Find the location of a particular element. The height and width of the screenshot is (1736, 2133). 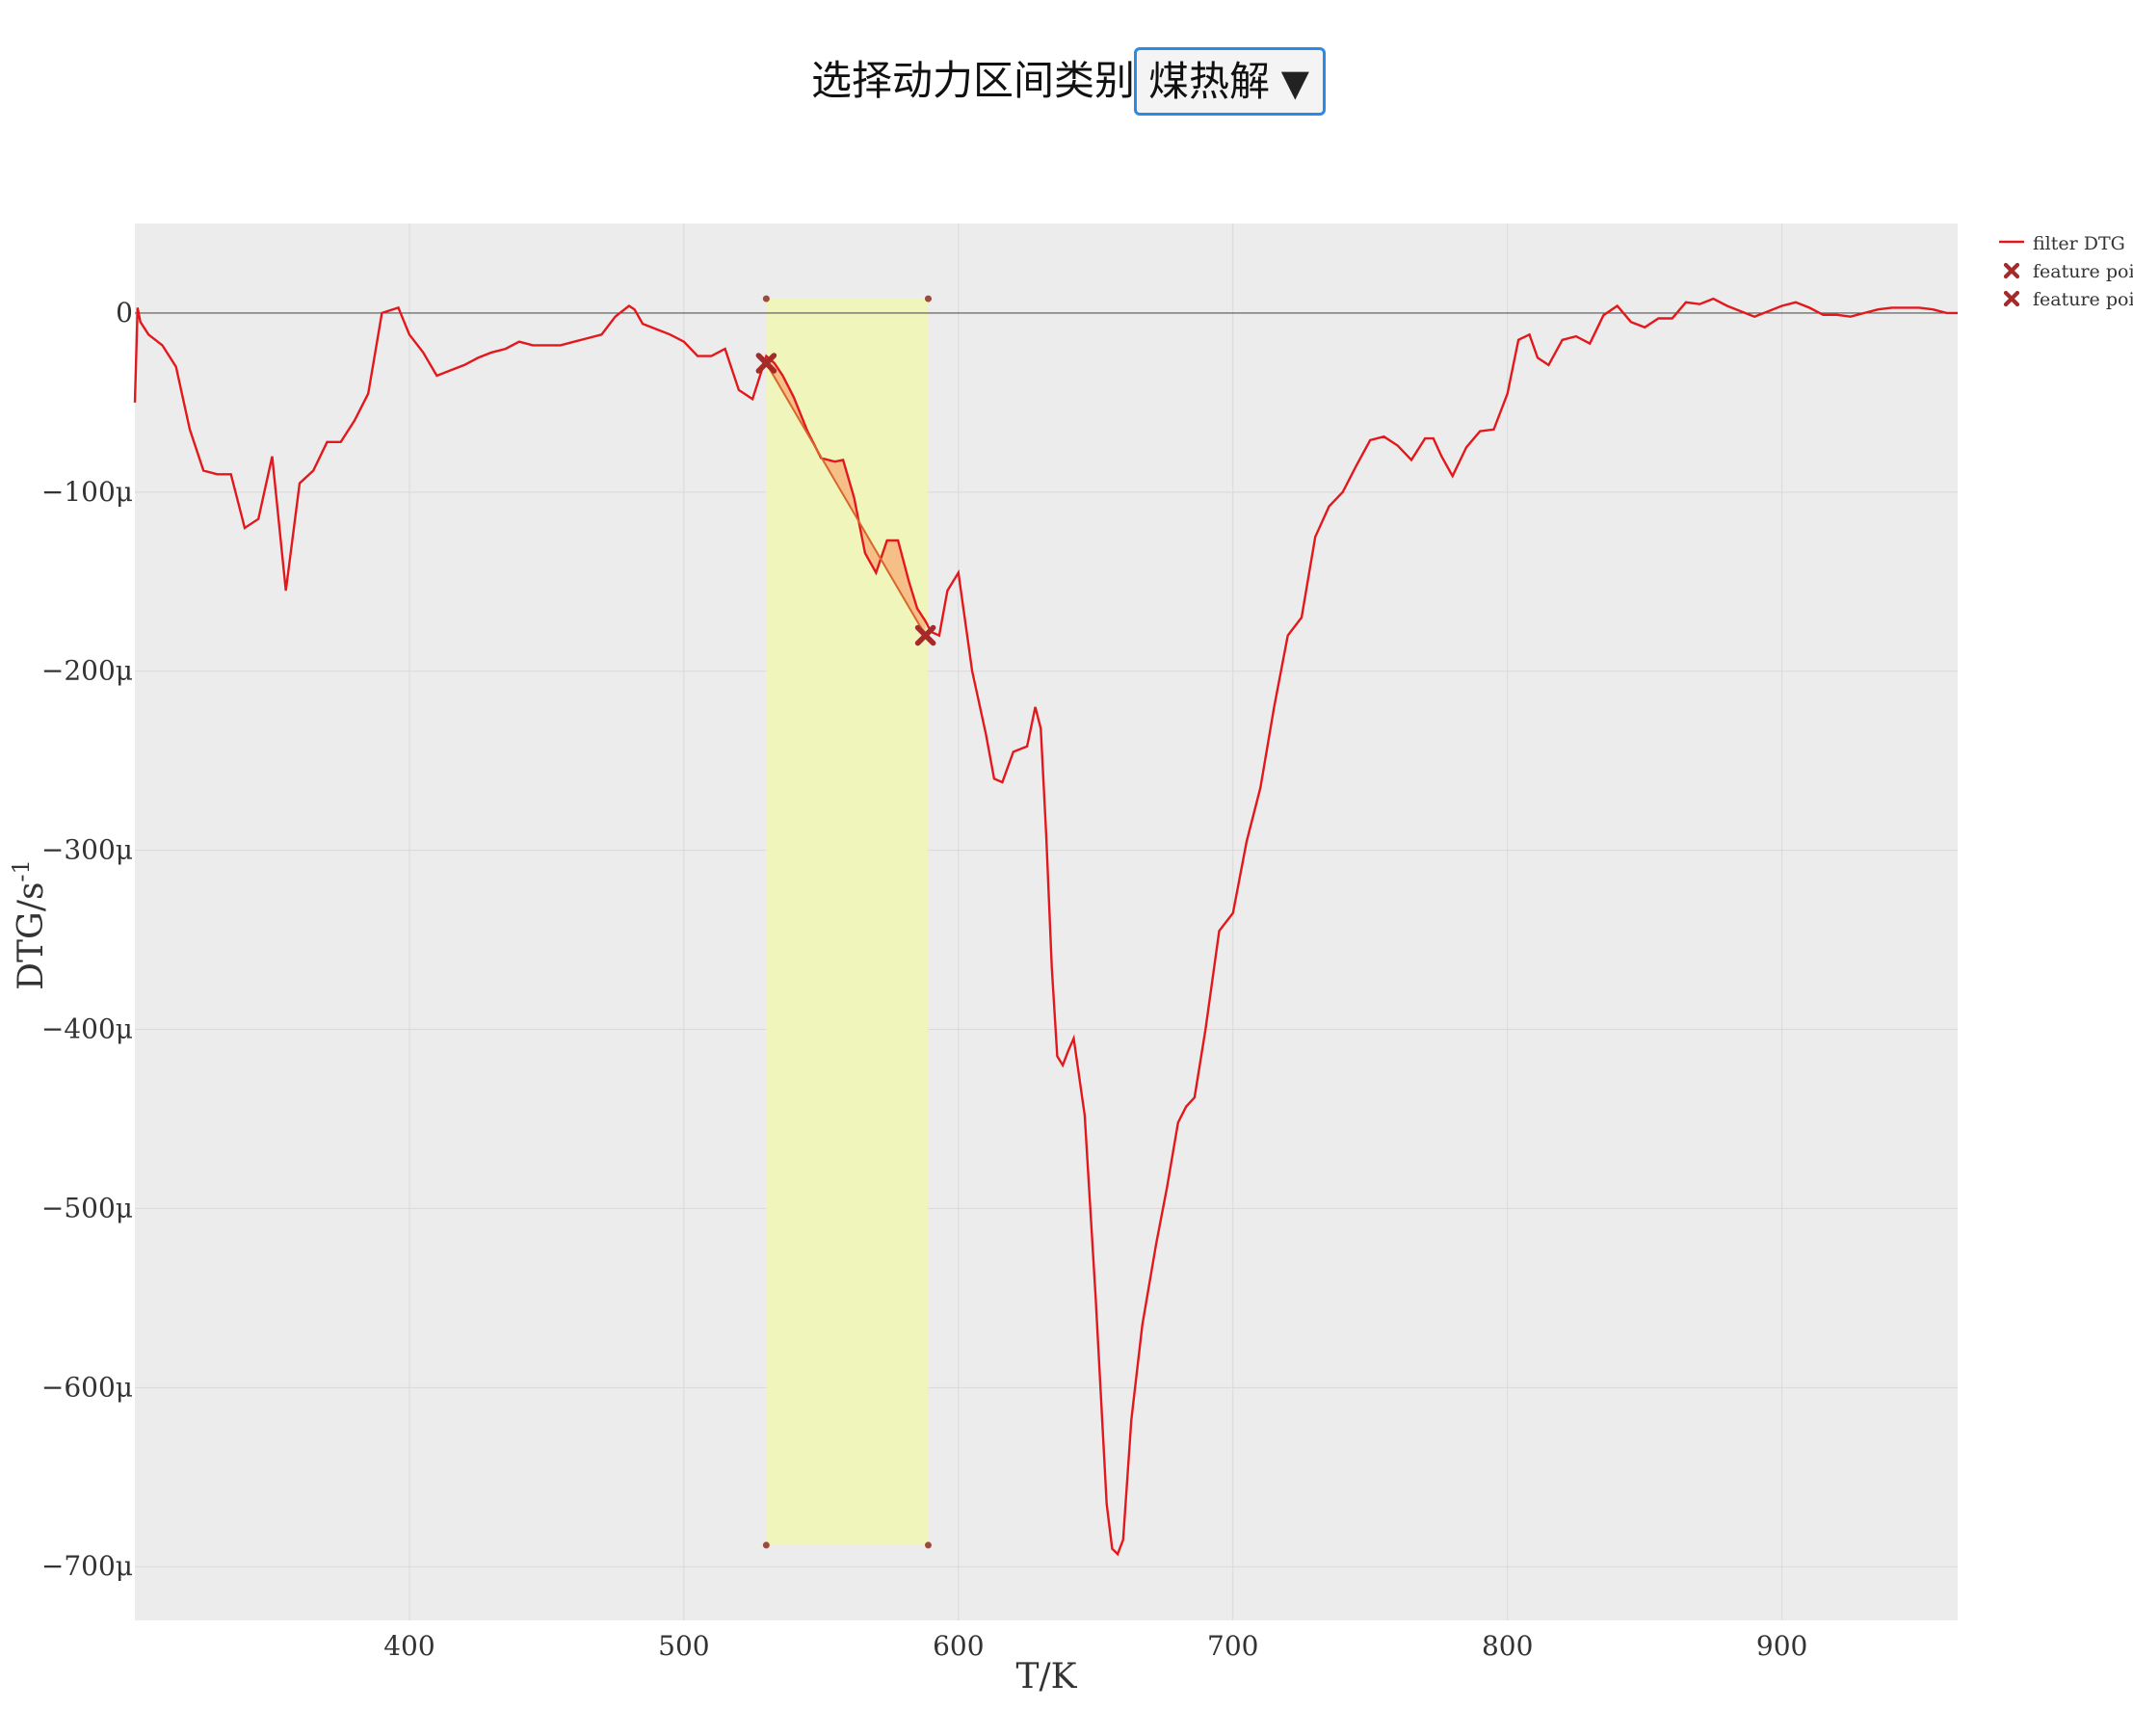

x-tick-label: 400 is located at coordinates (408, 1646).